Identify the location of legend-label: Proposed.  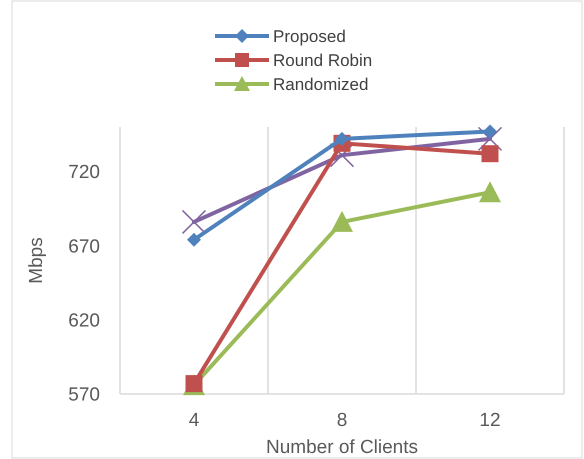
(309, 36).